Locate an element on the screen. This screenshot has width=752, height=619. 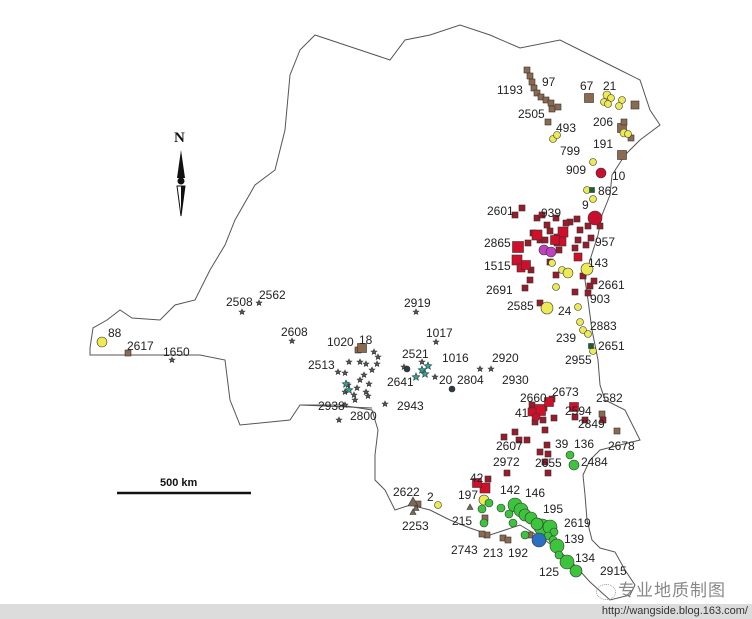
locality-label: 9 is located at coordinates (585, 205).